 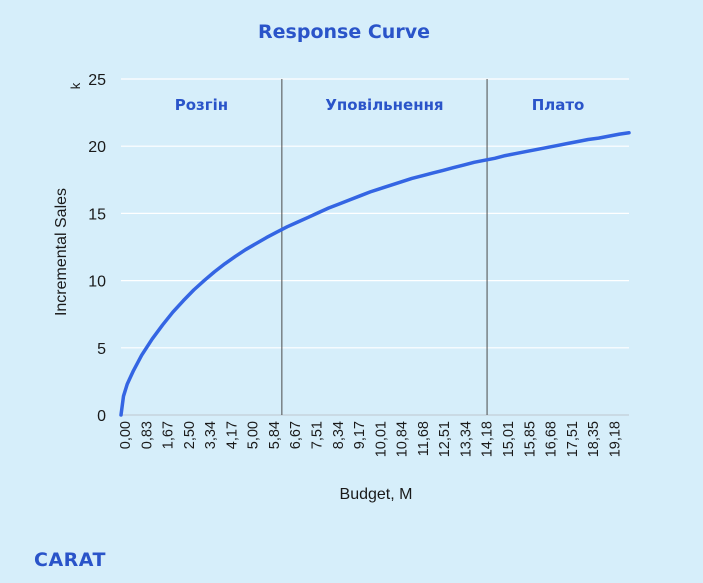 I want to click on x-tick-label: 7,51, so click(x=317, y=435).